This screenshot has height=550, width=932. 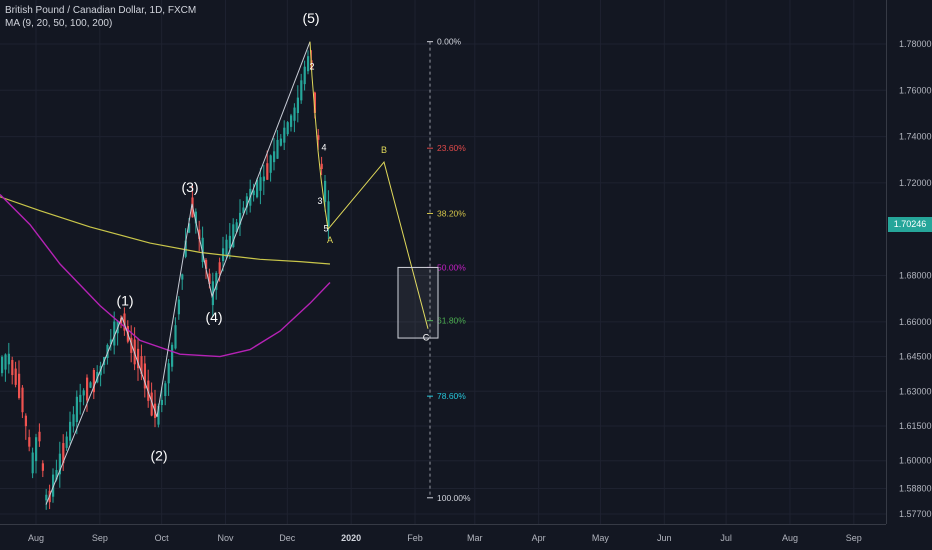 What do you see at coordinates (915, 137) in the screenshot?
I see `price-tick-label: 1.74000` at bounding box center [915, 137].